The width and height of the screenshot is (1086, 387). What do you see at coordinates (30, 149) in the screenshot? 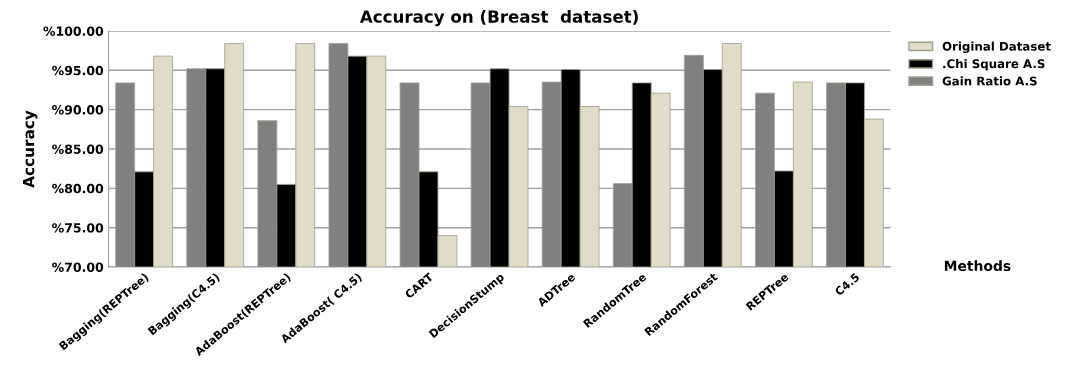
I see `y-axis-title: Accuracy` at bounding box center [30, 149].